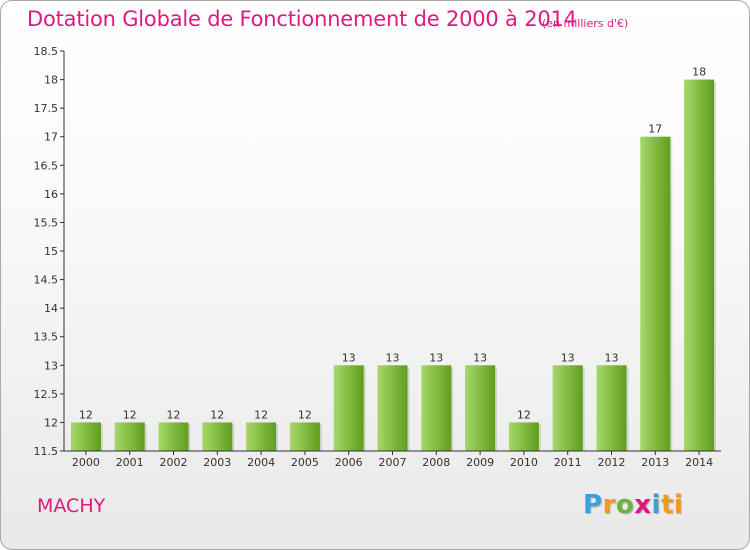 The image size is (750, 550). What do you see at coordinates (643, 505) in the screenshot?
I see `logo-letter: x` at bounding box center [643, 505].